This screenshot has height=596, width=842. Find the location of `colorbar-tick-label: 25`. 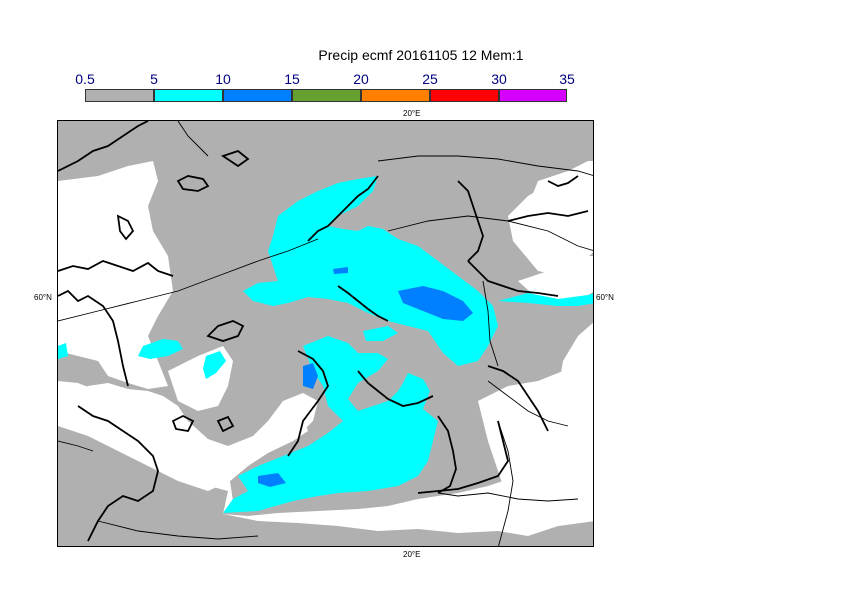

colorbar-tick-label: 25 is located at coordinates (430, 79).